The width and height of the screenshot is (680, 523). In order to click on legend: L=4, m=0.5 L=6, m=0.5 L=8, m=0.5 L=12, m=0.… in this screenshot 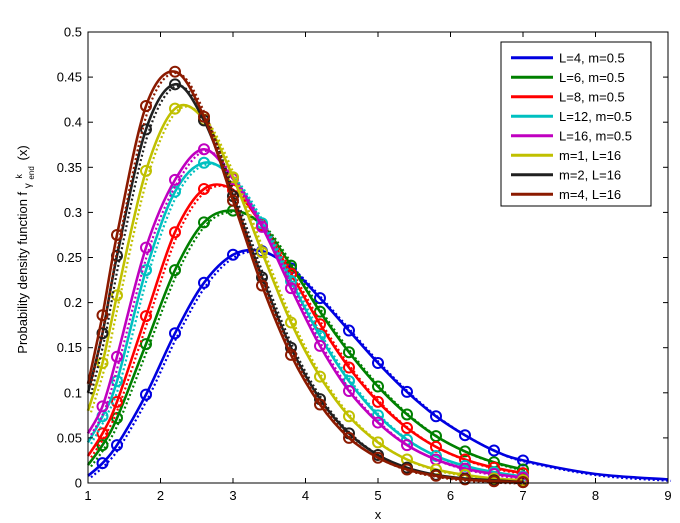, I will do `click(576, 124)`.